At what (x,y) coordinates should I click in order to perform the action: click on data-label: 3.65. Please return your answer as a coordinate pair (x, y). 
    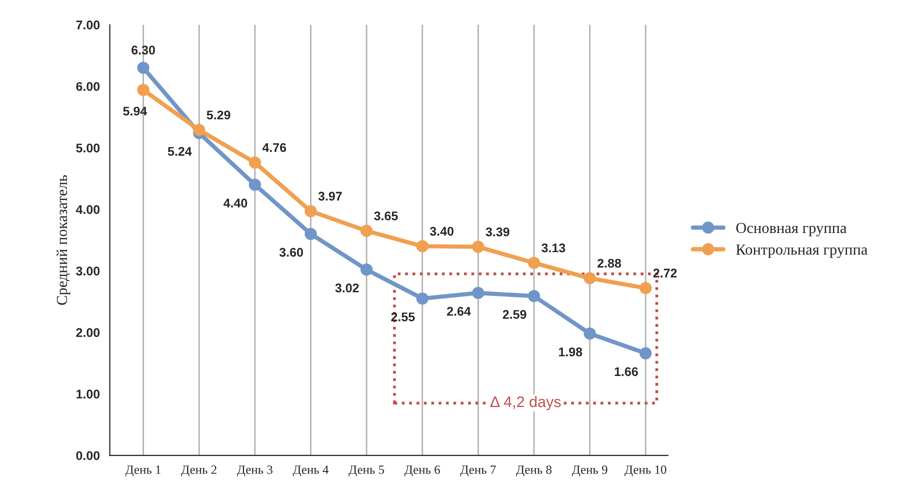
    Looking at the image, I should click on (386, 215).